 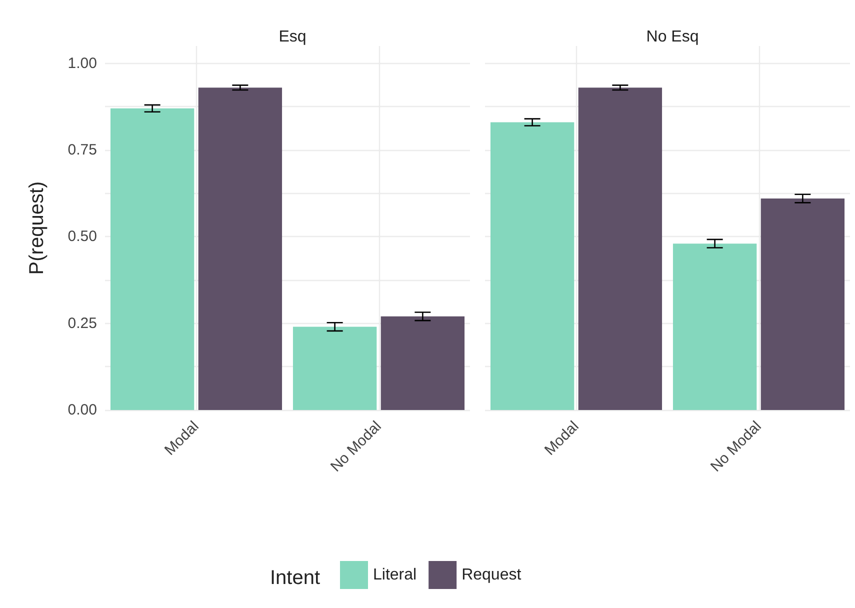 What do you see at coordinates (82, 323) in the screenshot?
I see `y-tick-label: 0.25` at bounding box center [82, 323].